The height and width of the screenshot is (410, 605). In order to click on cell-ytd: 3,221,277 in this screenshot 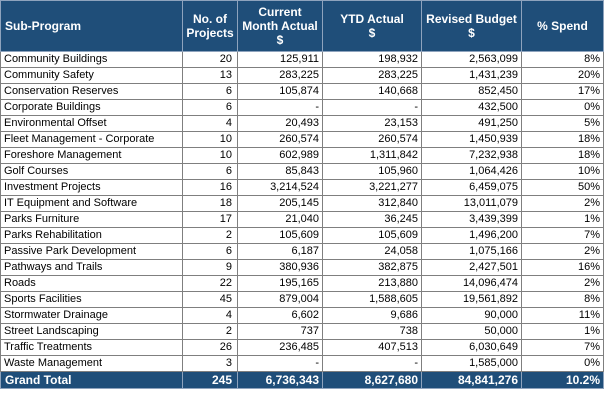, I will do `click(372, 187)`.